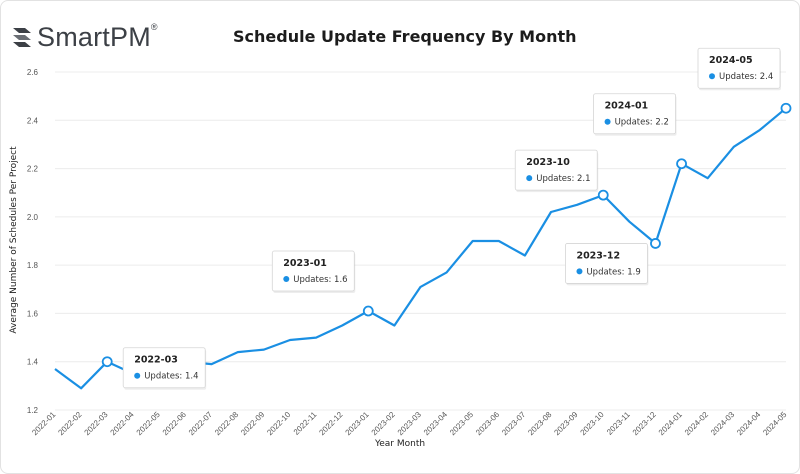  I want to click on x-tick-label: 2024-01, so click(671, 424).